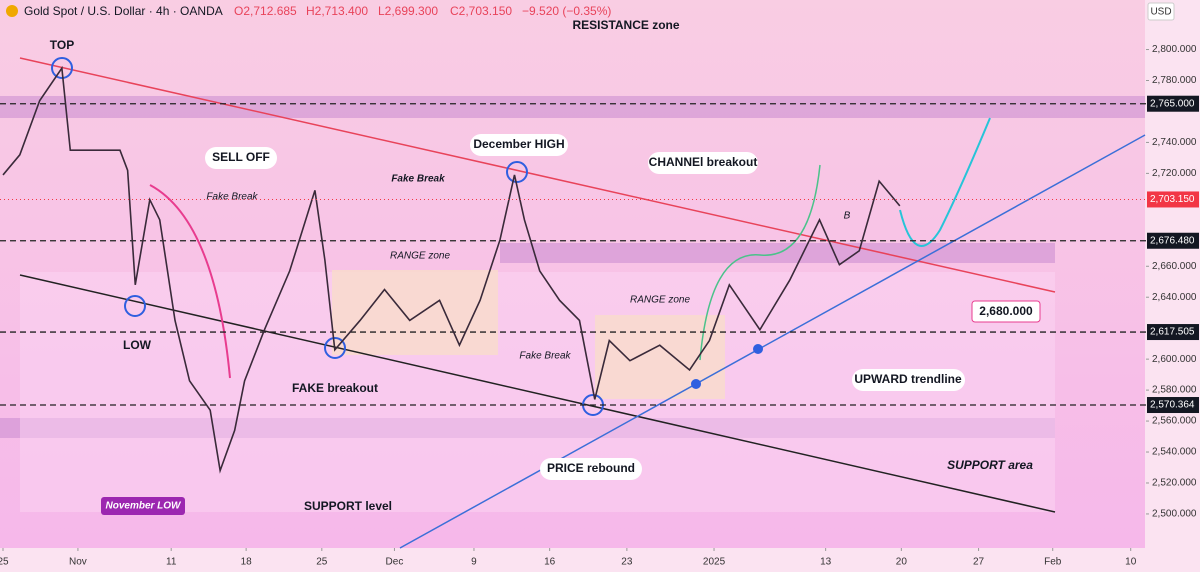  I want to click on x-tick-label: 2025, so click(714, 562).